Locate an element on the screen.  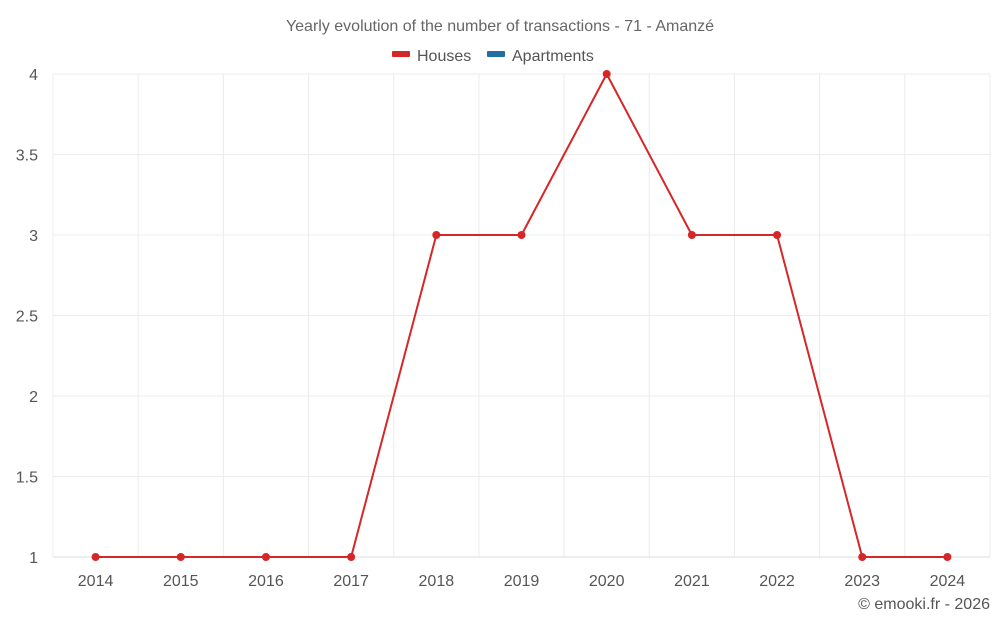
y-tick-label: 3.5 is located at coordinates (27, 156).